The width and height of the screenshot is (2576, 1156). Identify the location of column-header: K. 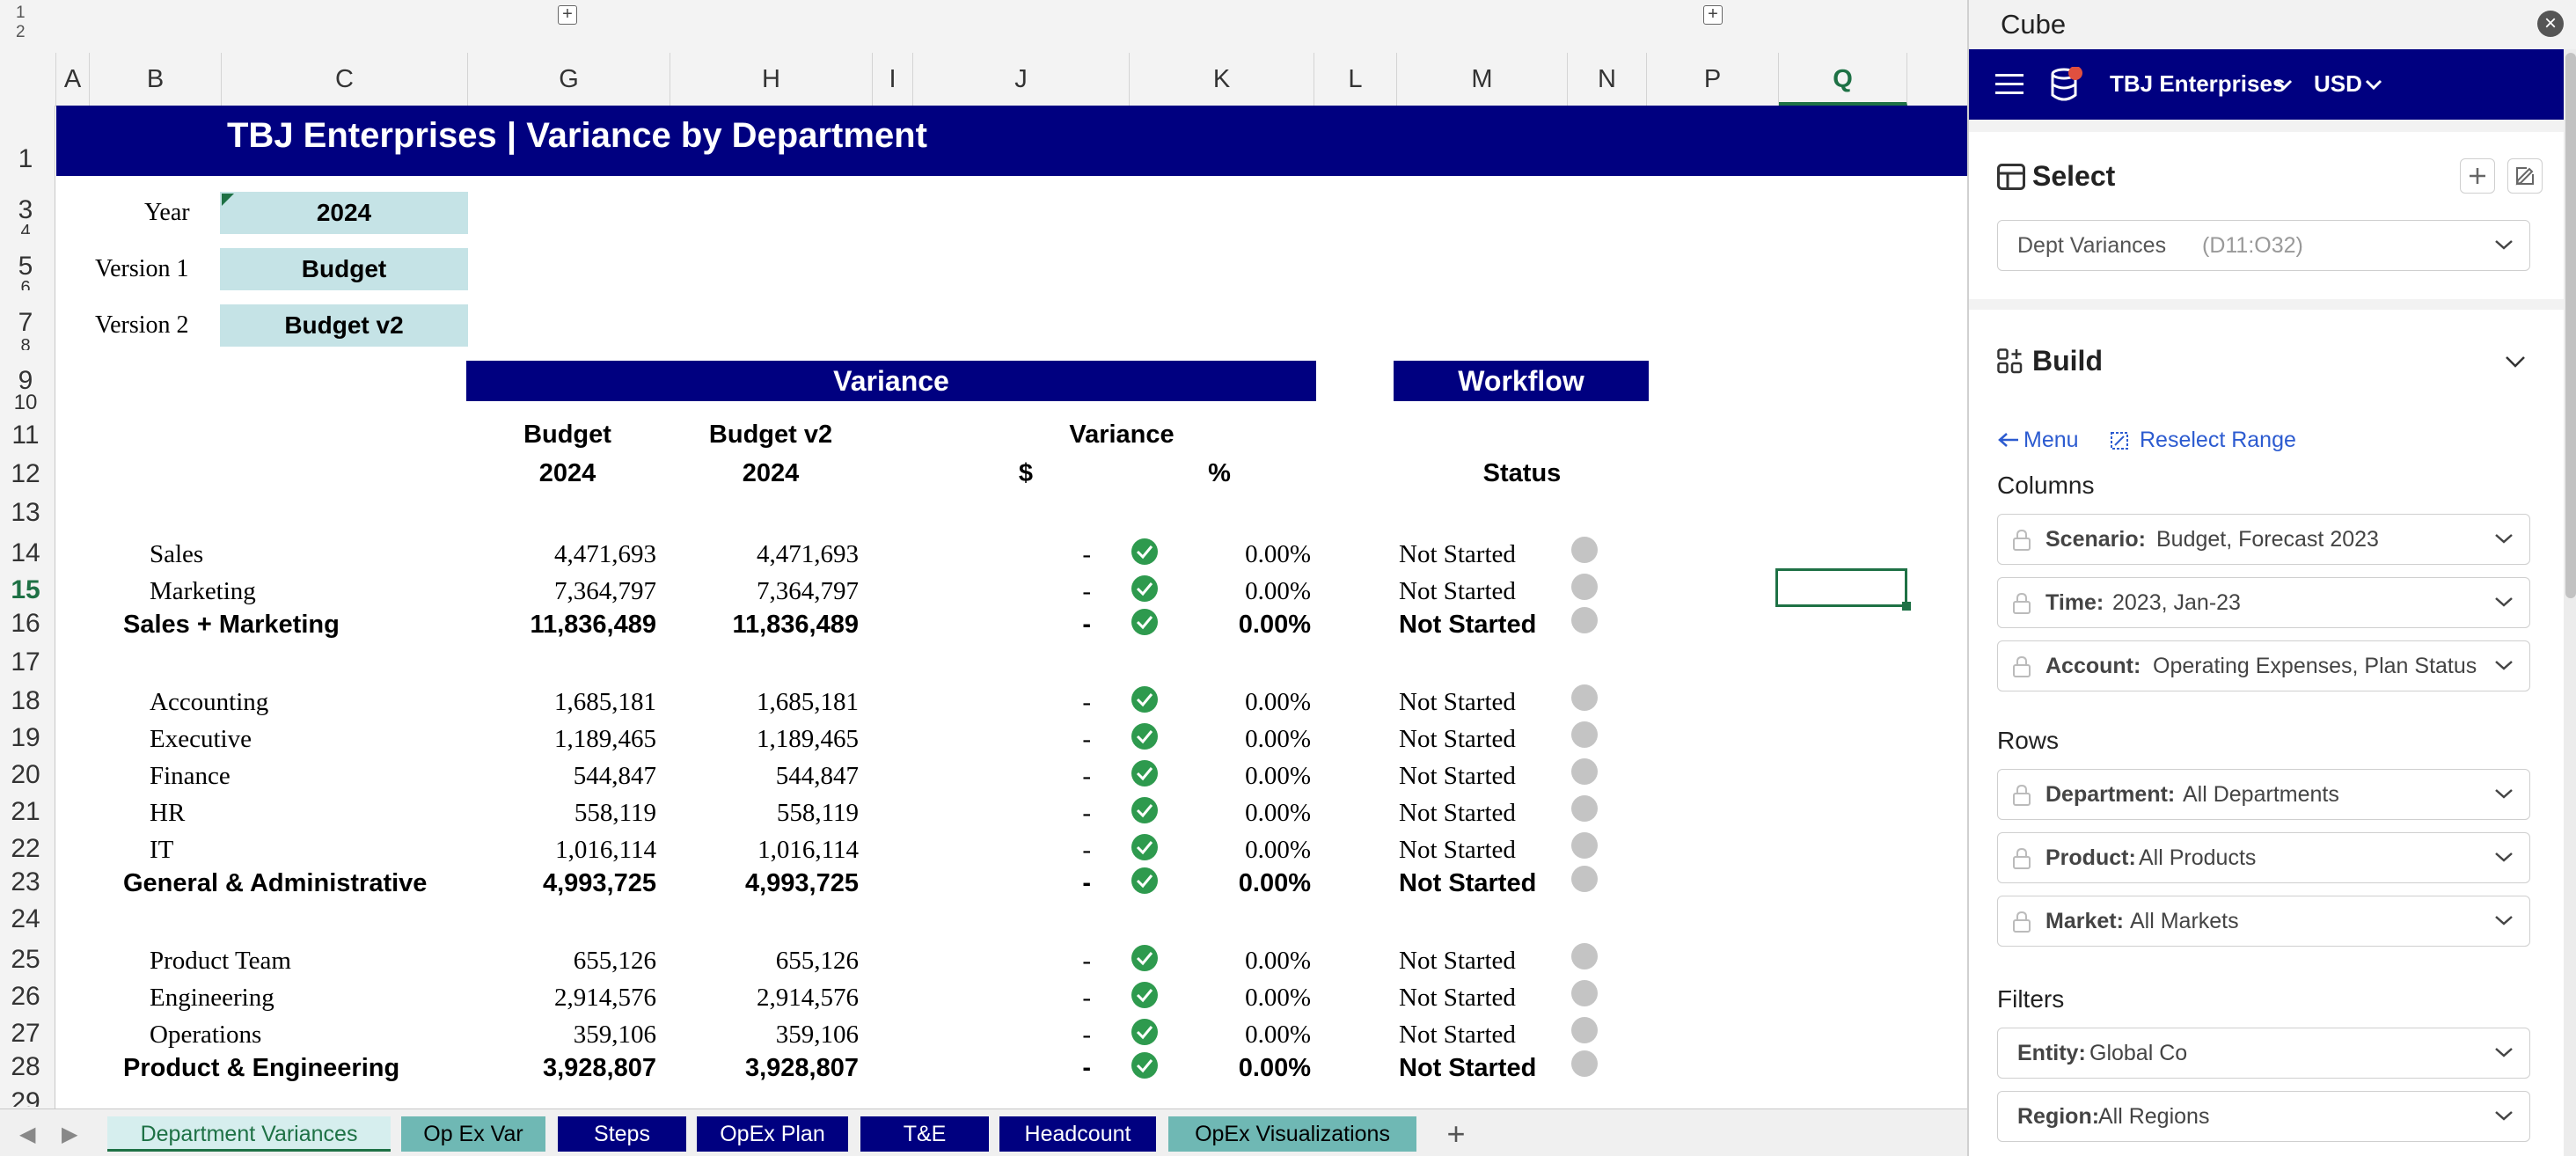
(1222, 79).